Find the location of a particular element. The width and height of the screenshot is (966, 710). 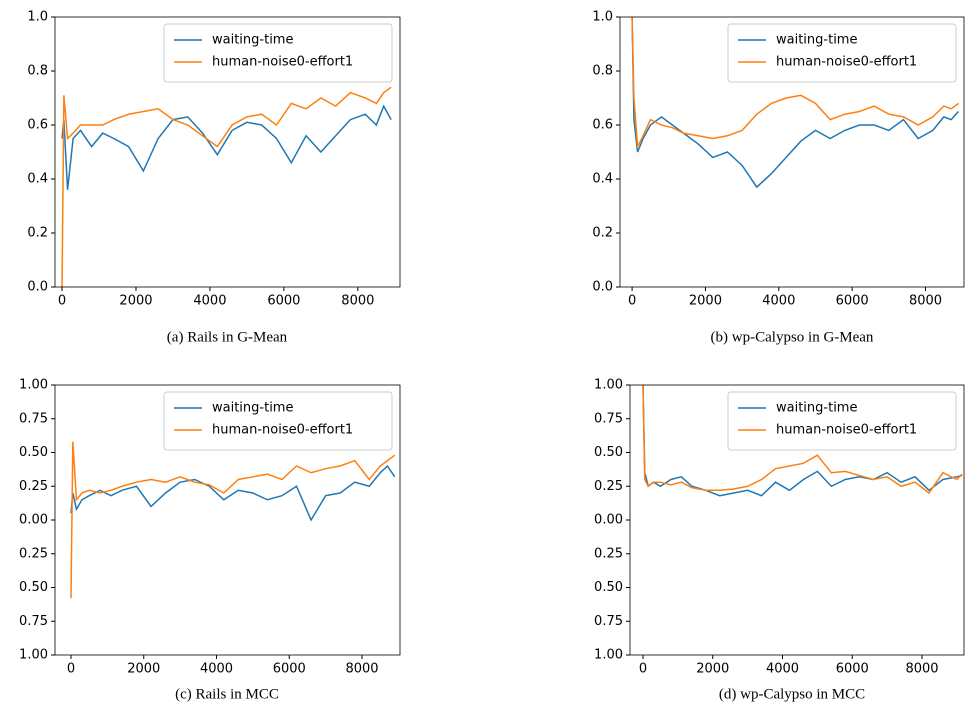

caption: (a) Rails in G-Mean is located at coordinates (227, 337).